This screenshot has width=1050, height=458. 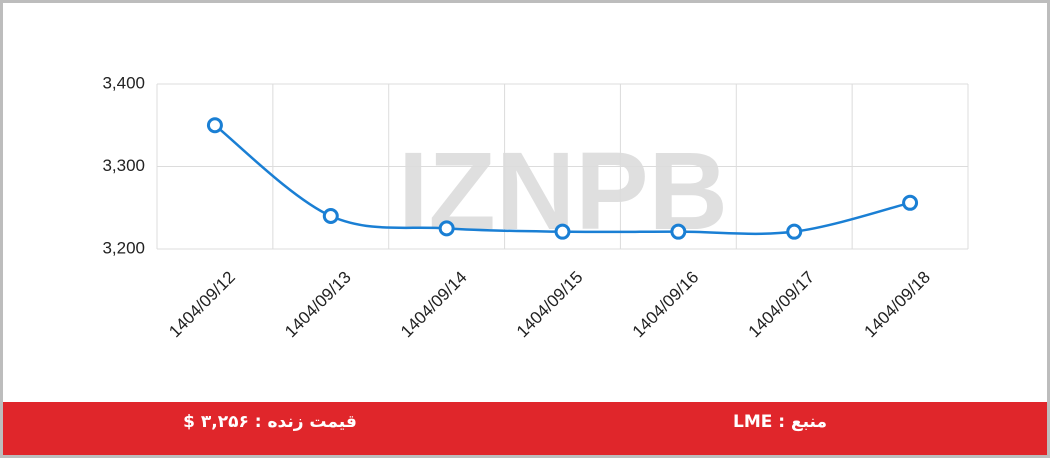 I want to click on x-tick-label: 1404/09/16, so click(x=666, y=305).